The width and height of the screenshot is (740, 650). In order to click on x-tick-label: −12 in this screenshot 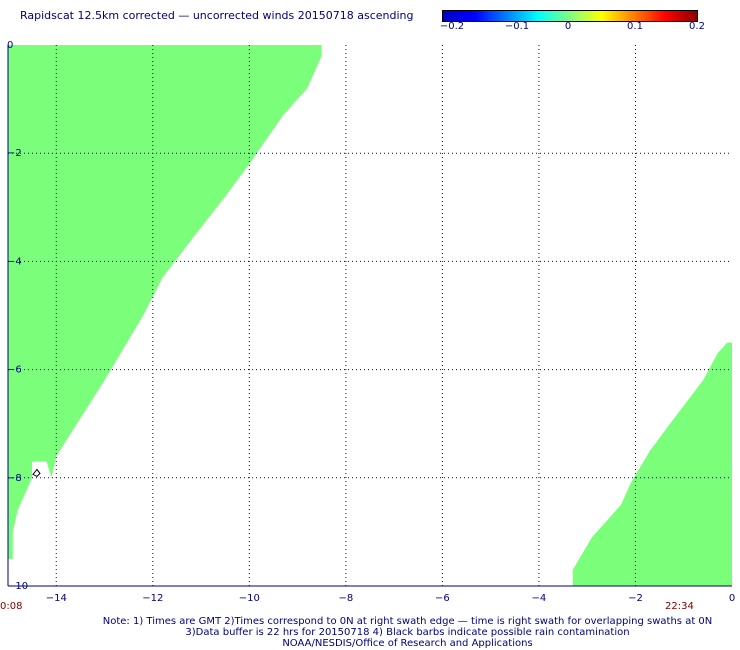, I will do `click(152, 598)`.